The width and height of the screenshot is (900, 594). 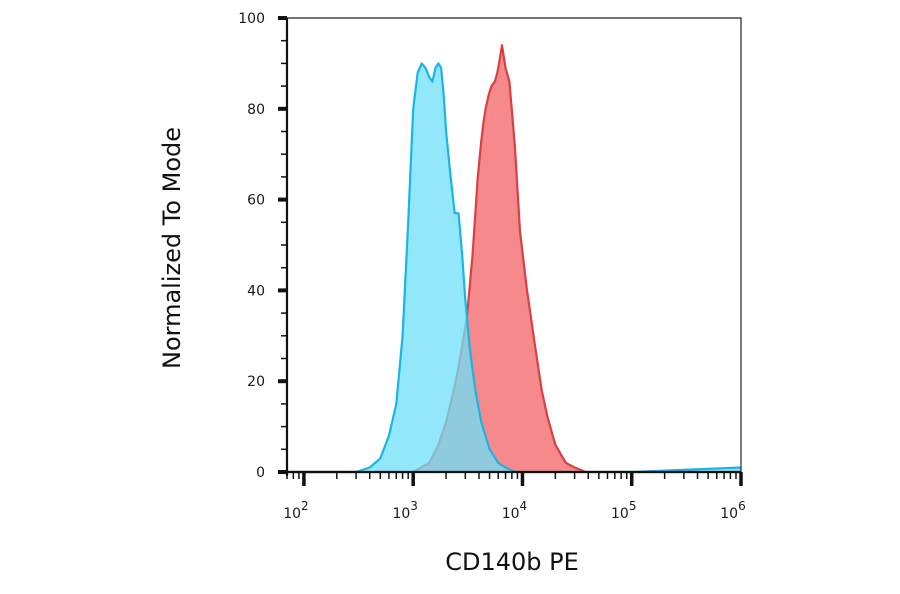 I want to click on x-tick-label: 10⁶, so click(x=732, y=510).